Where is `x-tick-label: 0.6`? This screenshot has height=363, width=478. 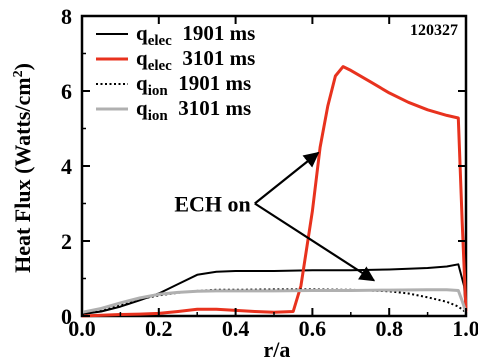 x-tick-label: 0.6 is located at coordinates (313, 328).